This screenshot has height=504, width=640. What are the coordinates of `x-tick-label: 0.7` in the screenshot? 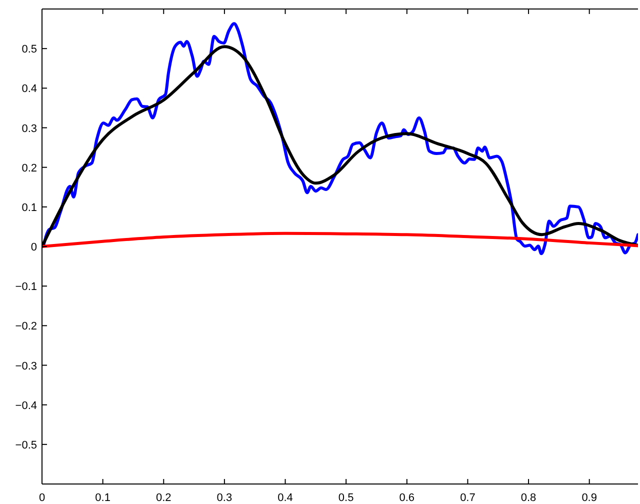 It's located at (468, 498).